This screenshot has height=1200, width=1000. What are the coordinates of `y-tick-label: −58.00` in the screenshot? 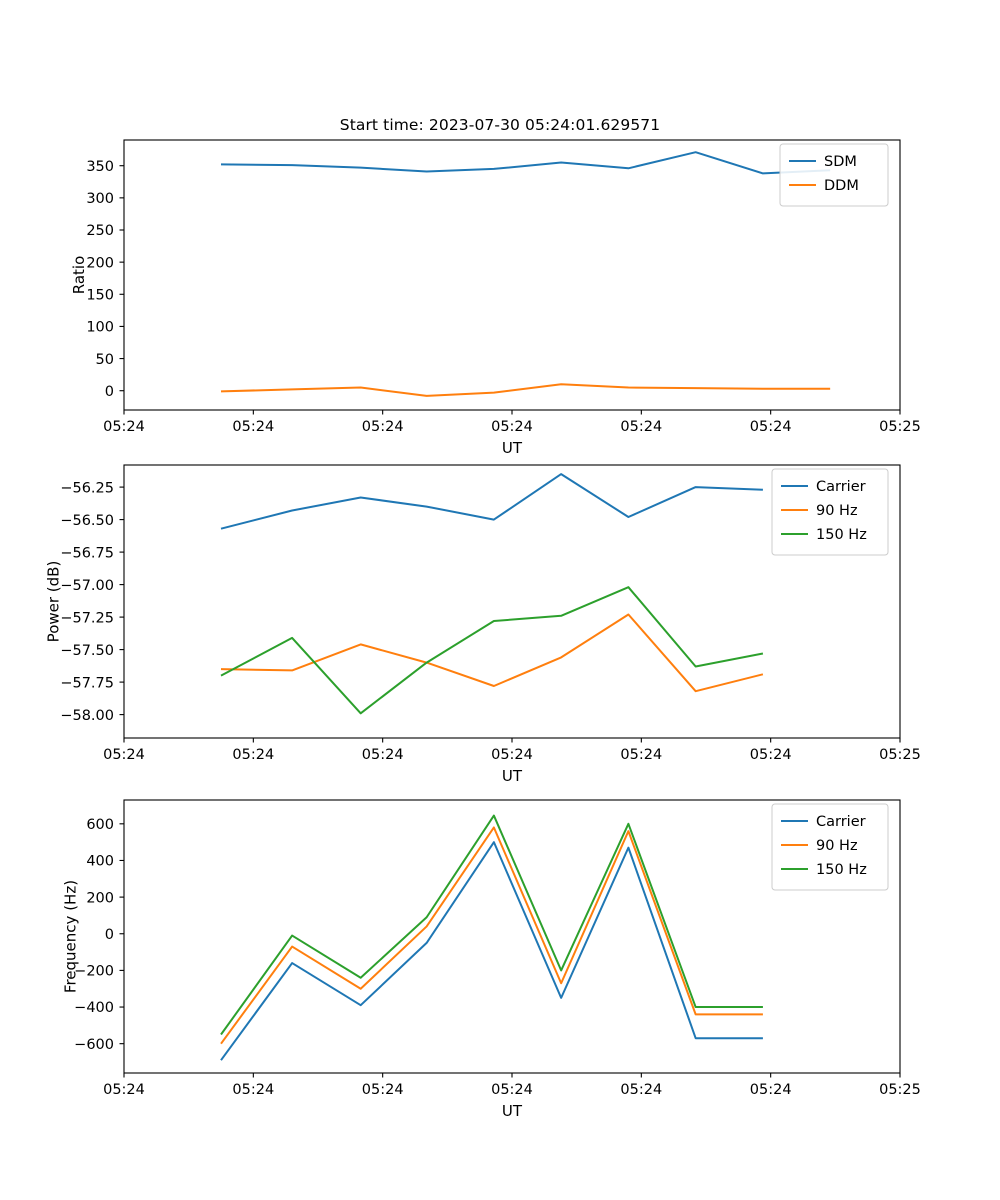 It's located at (87, 716).